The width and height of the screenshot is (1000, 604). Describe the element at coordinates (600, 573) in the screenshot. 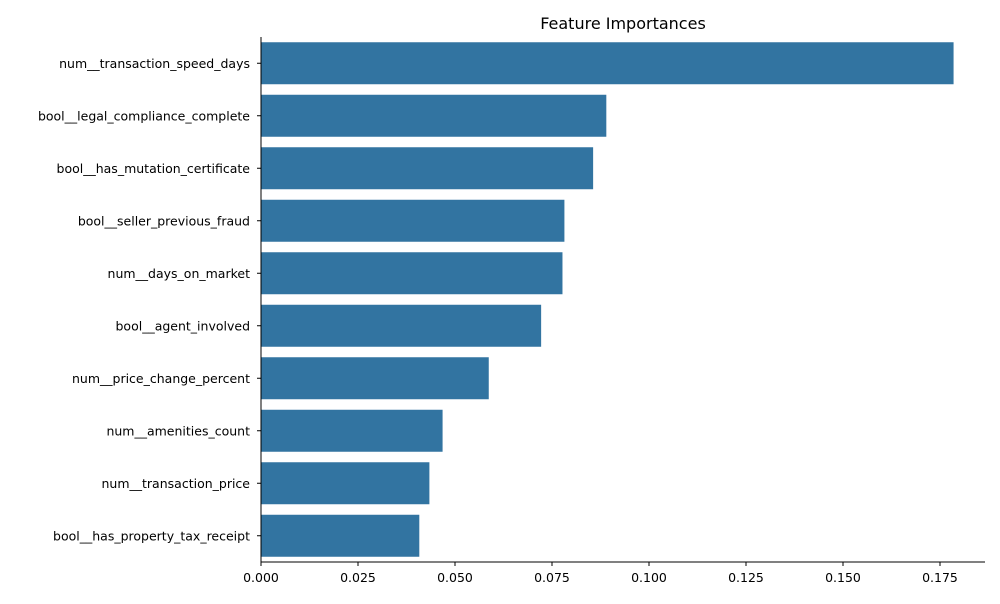

I see `x-ticks: 0.000 0.025 0.050 0.075 0.100 0.125 0.150 0.175` at that location.